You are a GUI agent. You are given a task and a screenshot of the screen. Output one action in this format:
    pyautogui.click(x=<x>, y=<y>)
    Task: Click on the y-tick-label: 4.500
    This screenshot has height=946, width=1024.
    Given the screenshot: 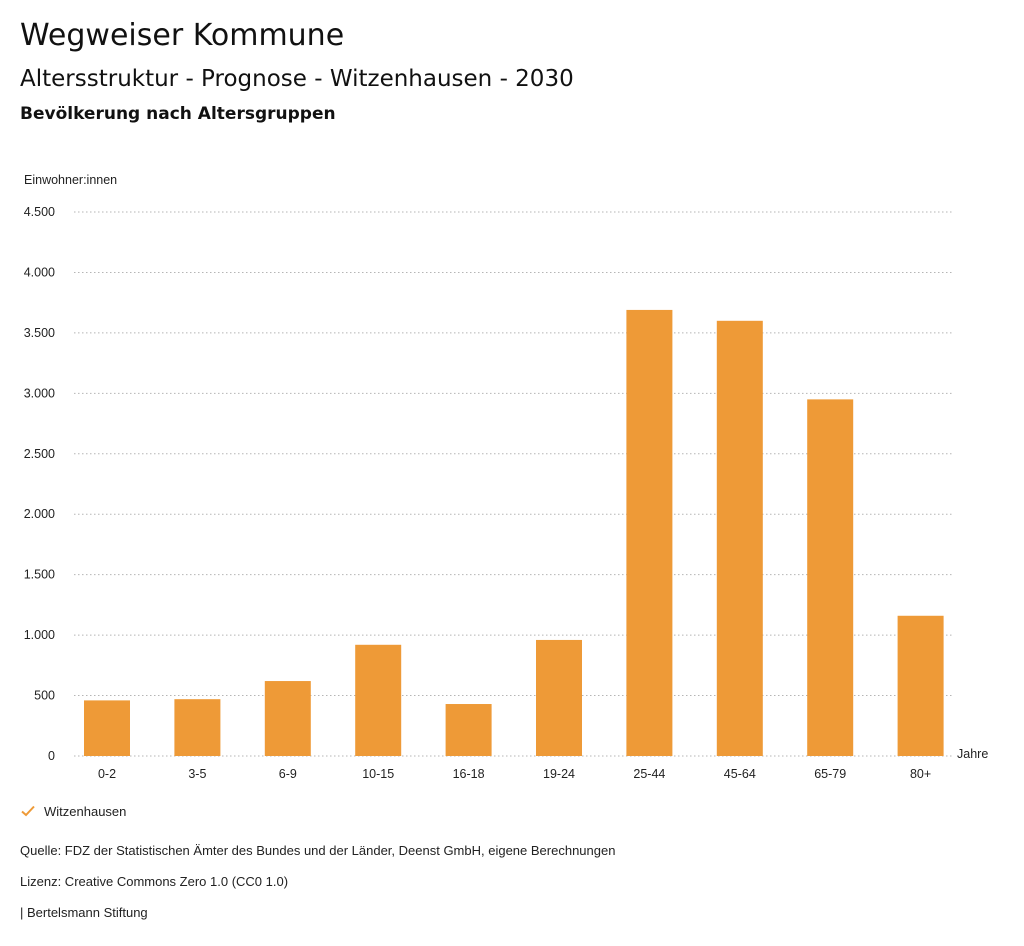 What is the action you would take?
    pyautogui.click(x=39, y=212)
    